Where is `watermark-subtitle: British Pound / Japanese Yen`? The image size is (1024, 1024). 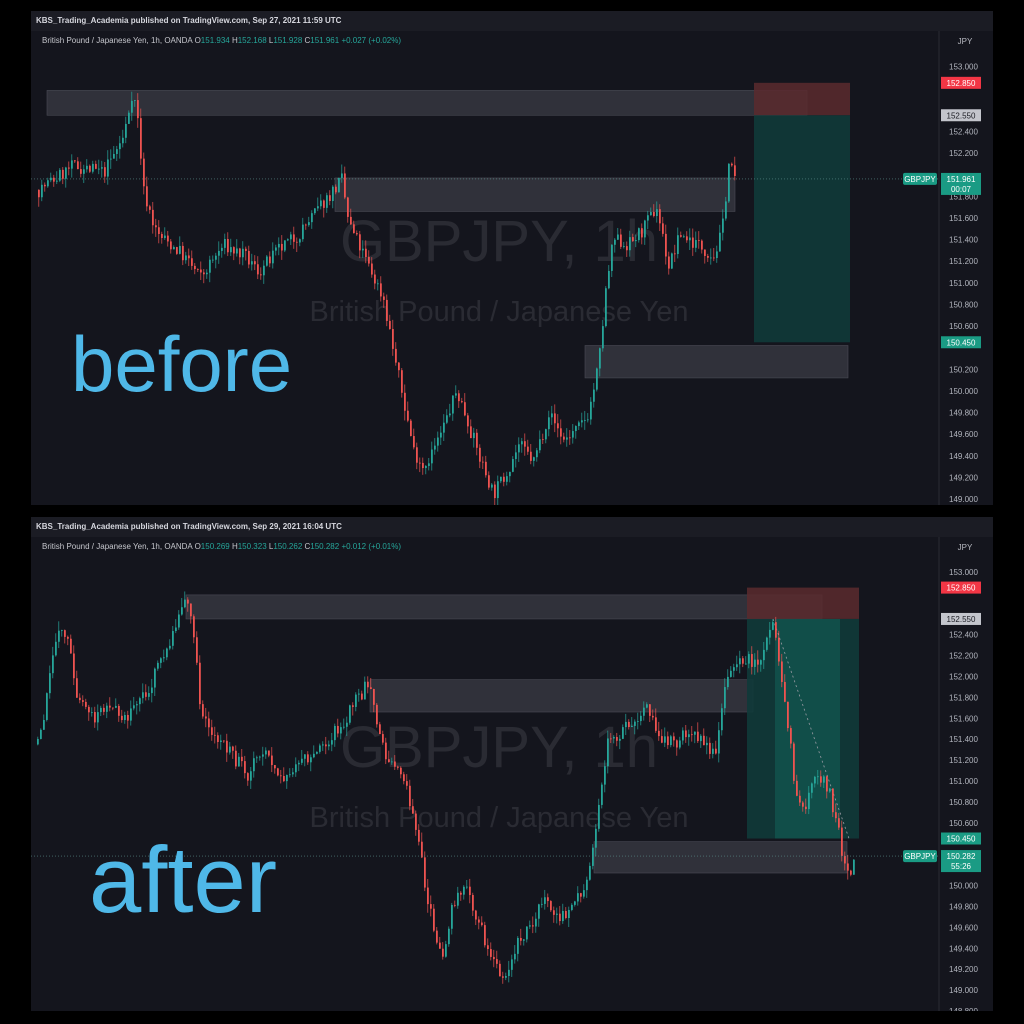 watermark-subtitle: British Pound / Japanese Yen is located at coordinates (499, 818).